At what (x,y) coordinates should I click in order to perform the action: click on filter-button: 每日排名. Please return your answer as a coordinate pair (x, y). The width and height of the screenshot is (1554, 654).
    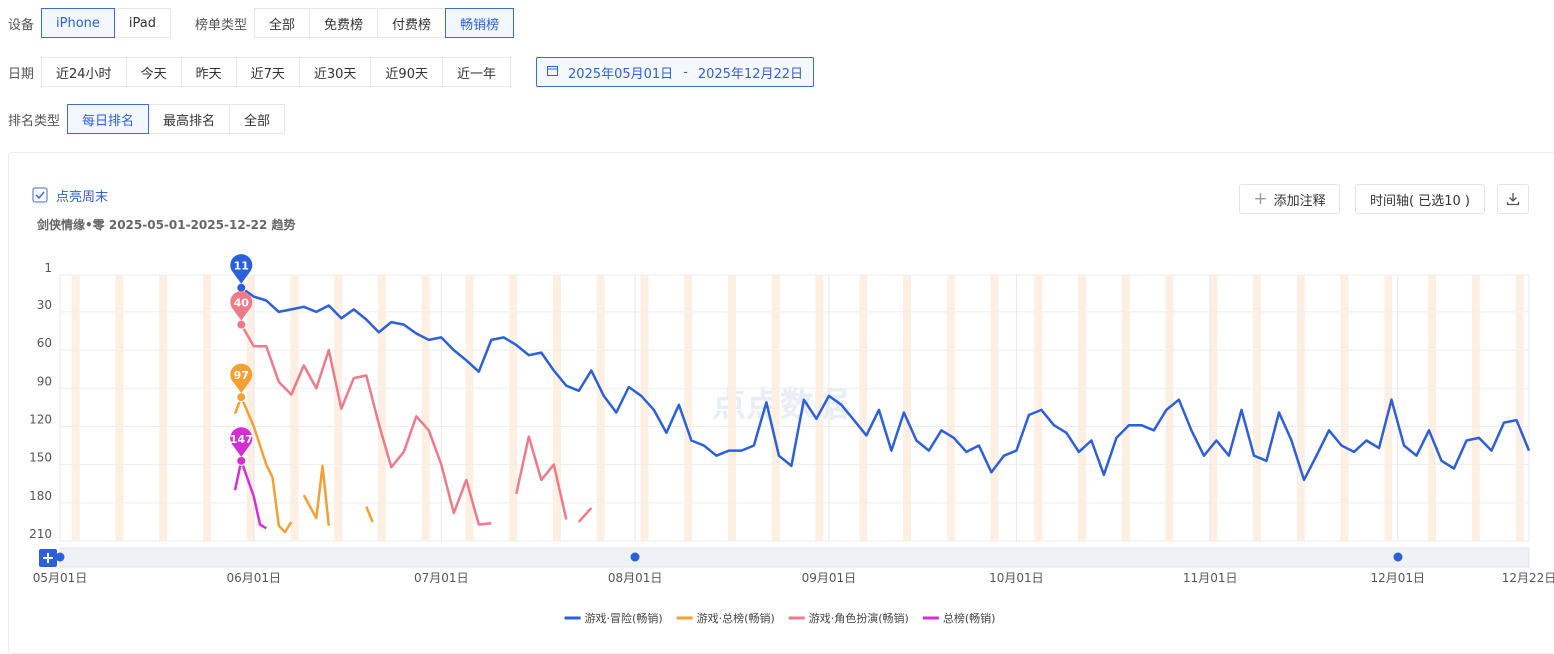
    Looking at the image, I should click on (108, 119).